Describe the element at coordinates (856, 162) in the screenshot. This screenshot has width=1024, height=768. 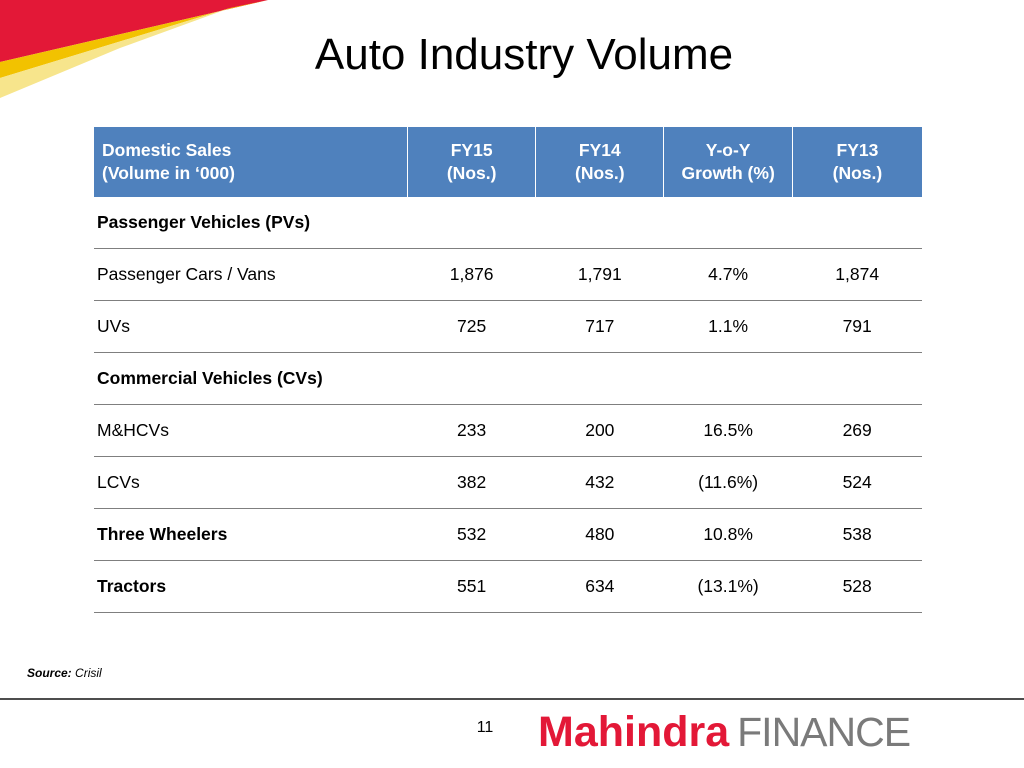
I see `header-fy13: FY13 (Nos.)` at that location.